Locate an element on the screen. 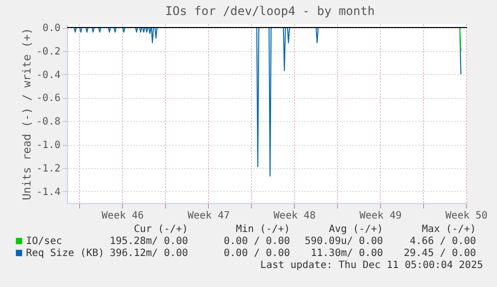  text: Avg (-/+) is located at coordinates (355, 229).